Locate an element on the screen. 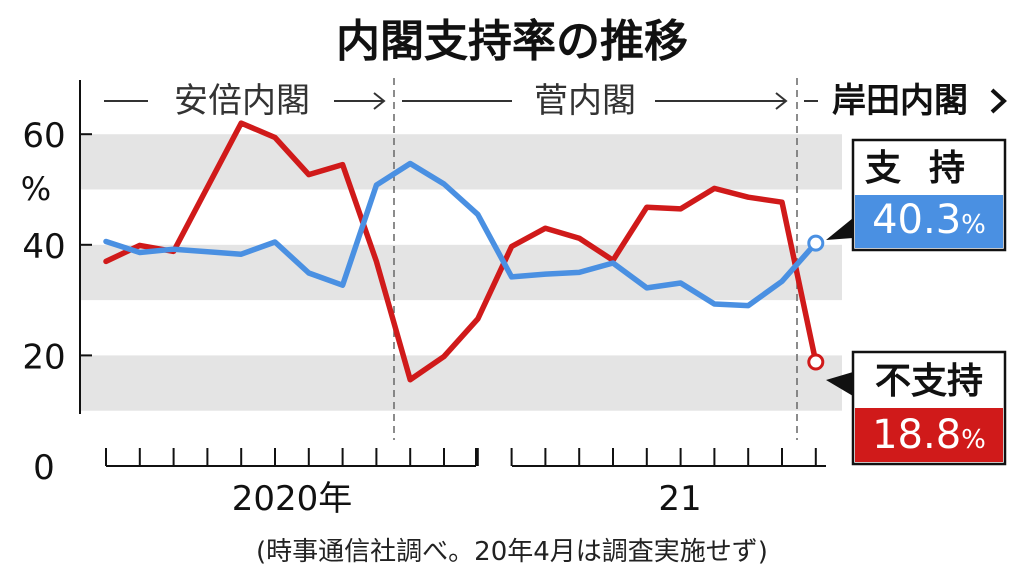  legend-value: 40.3% is located at coordinates (929, 220).